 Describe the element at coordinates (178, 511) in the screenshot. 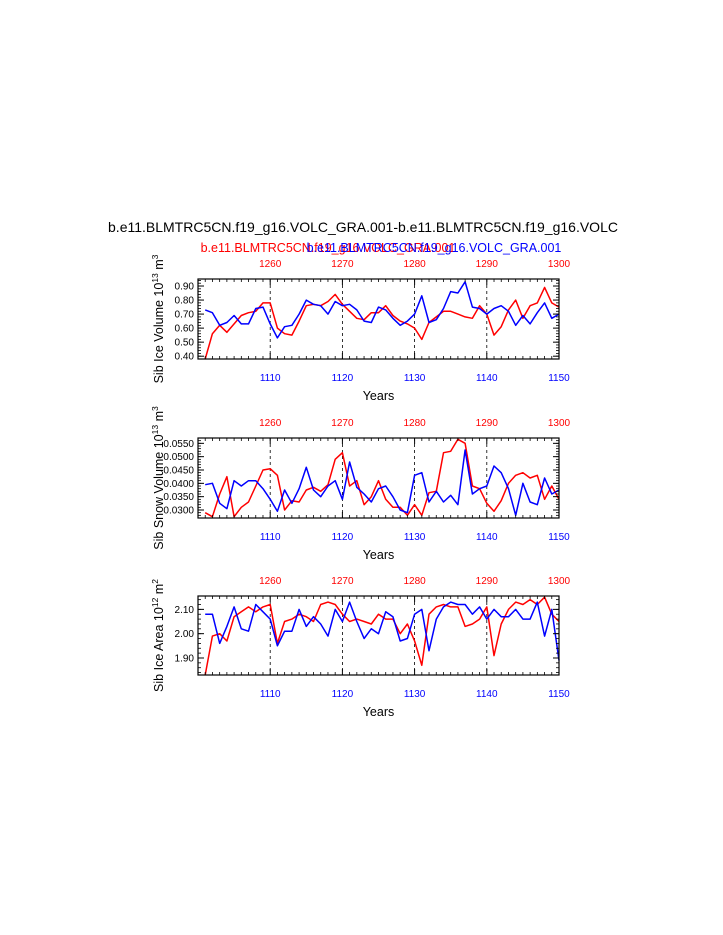

I see `y-tick-label: 0.0300` at that location.